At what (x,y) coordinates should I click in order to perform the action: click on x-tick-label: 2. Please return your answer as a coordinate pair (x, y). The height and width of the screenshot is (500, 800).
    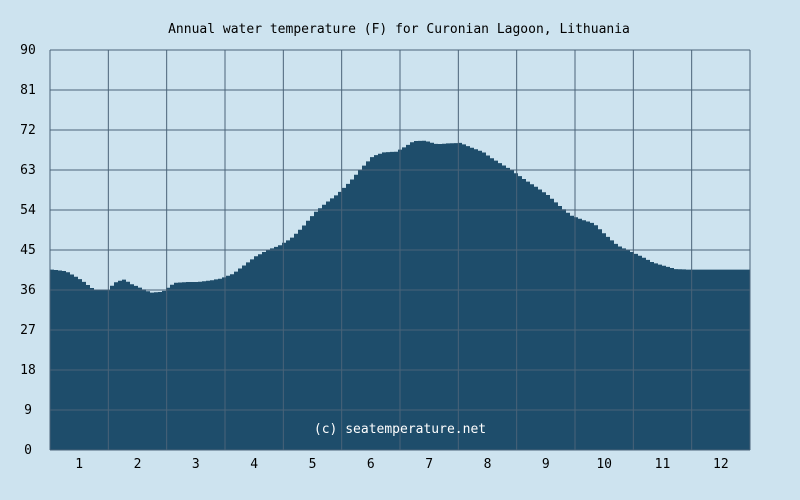
    Looking at the image, I should click on (138, 464).